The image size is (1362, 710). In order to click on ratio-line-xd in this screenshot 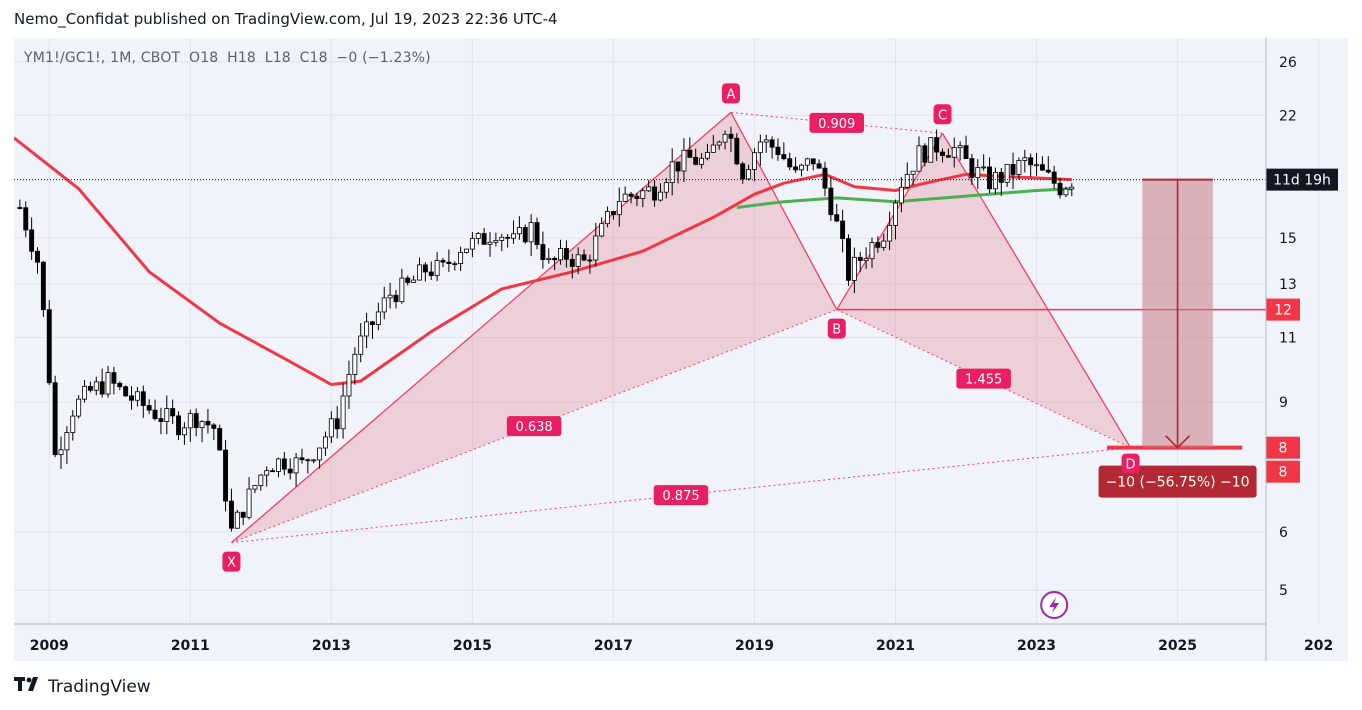, I will do `click(681, 495)`.